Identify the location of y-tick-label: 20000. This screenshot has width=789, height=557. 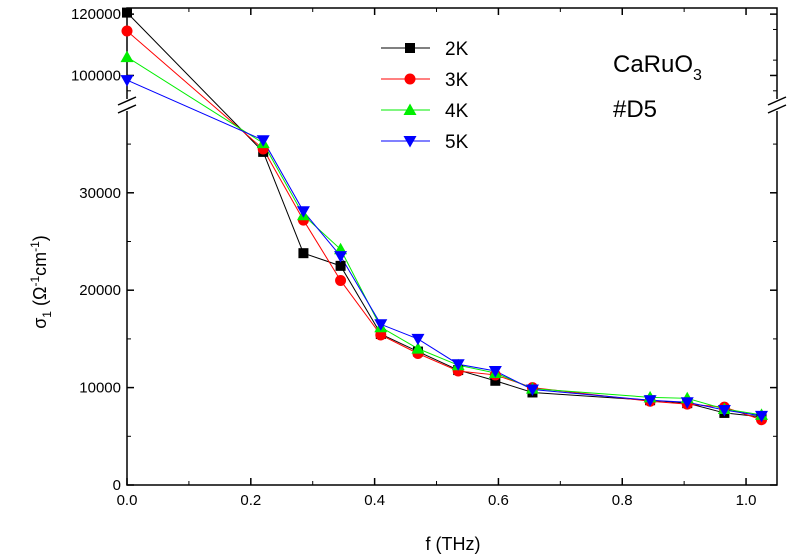
(100, 290).